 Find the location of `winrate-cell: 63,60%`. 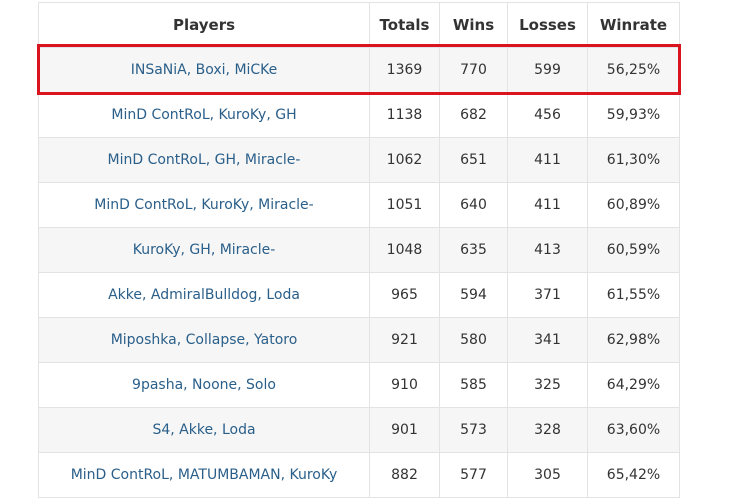

winrate-cell: 63,60% is located at coordinates (633, 430).